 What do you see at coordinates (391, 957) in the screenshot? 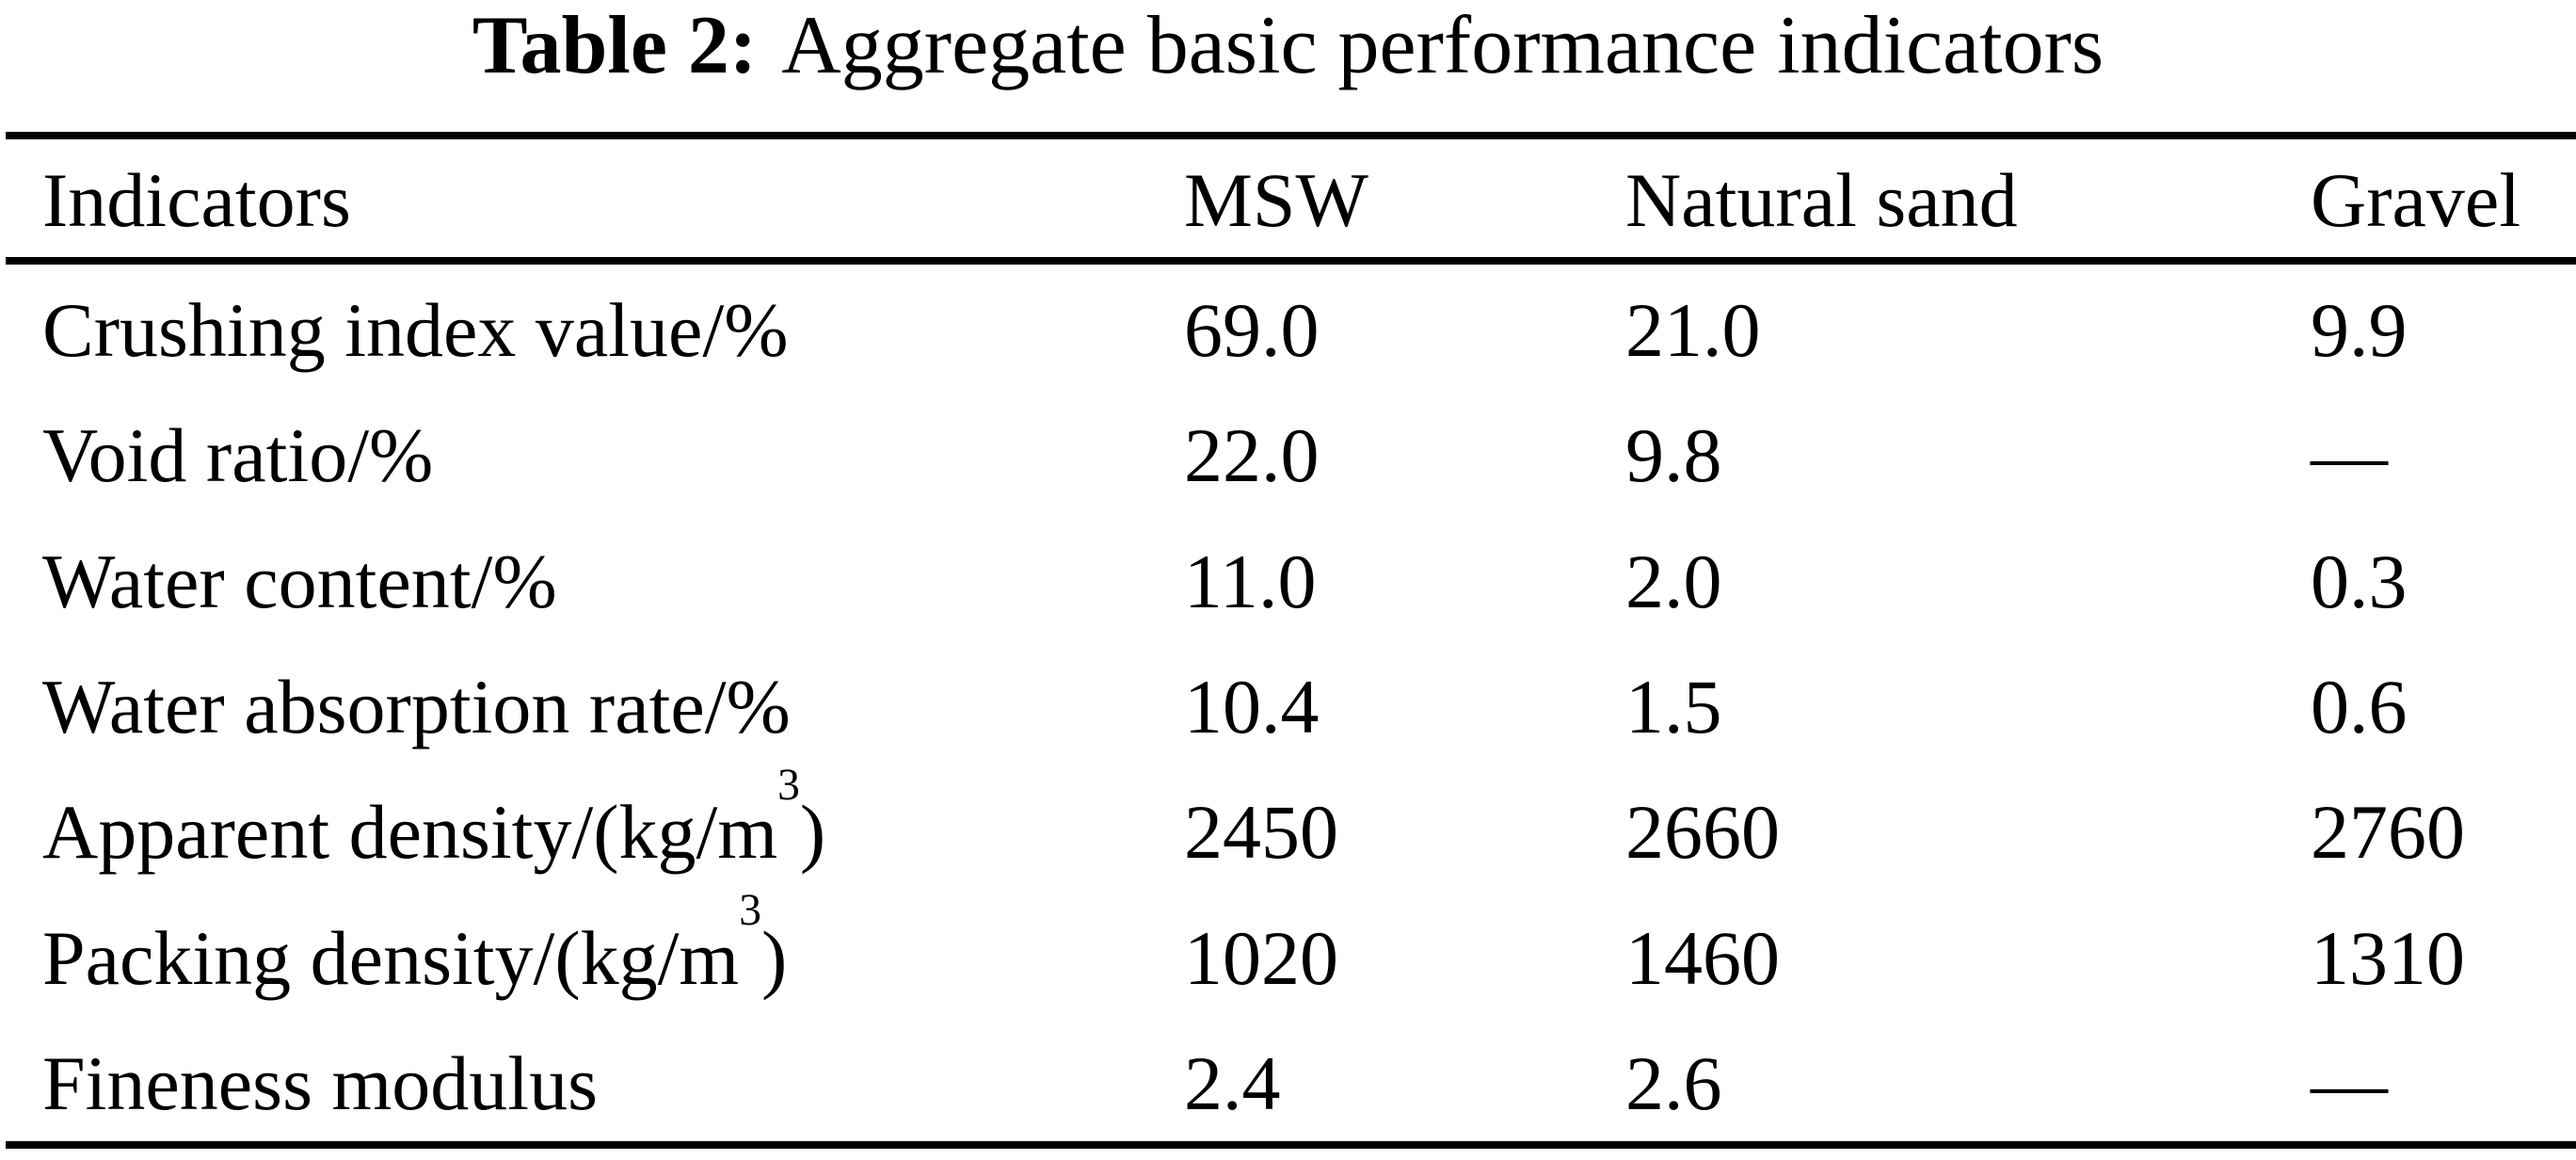
I see `indicator-text: Packing density/(kg/m` at bounding box center [391, 957].